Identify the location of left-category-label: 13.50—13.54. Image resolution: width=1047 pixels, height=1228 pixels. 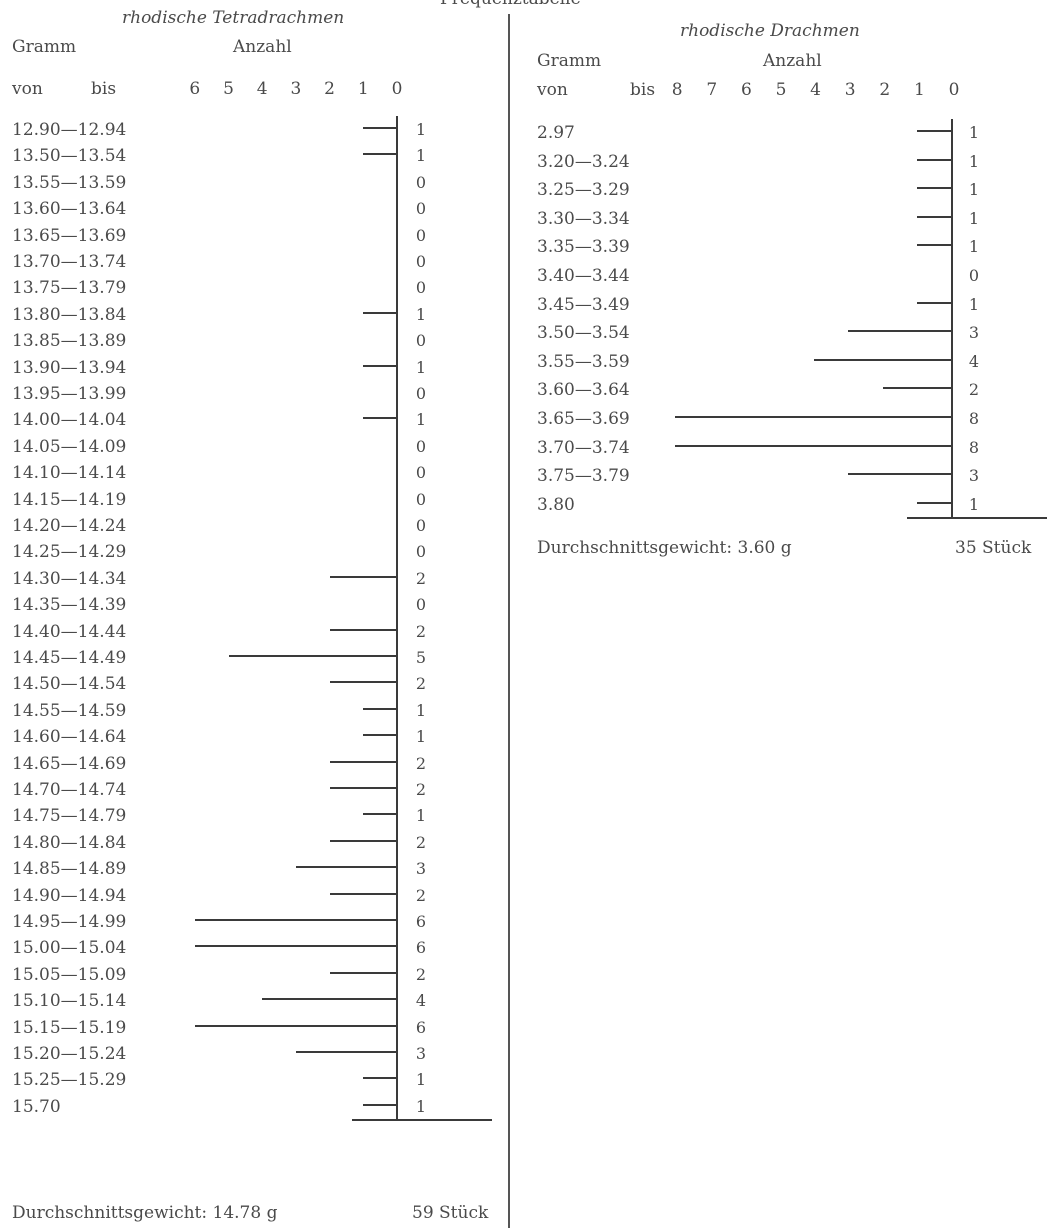
(69, 156).